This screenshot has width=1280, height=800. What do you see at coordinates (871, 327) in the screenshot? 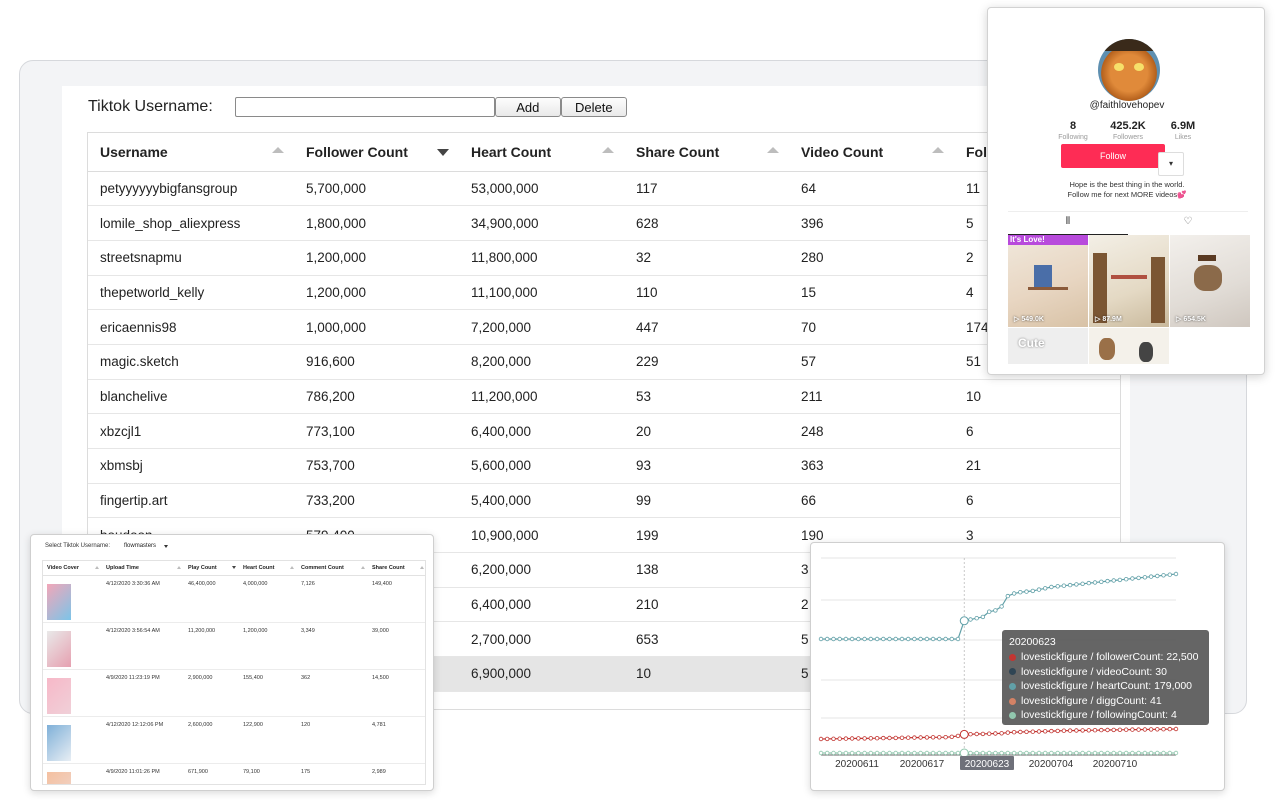
I see `table-cell: 70` at bounding box center [871, 327].